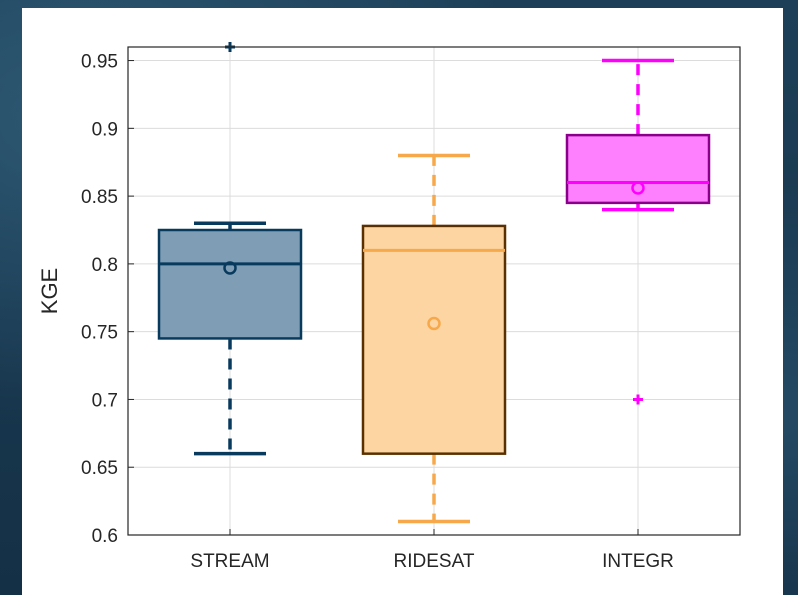 The width and height of the screenshot is (798, 595). Describe the element at coordinates (638, 561) in the screenshot. I see `x-tick-label-integr: INTEGR` at that location.